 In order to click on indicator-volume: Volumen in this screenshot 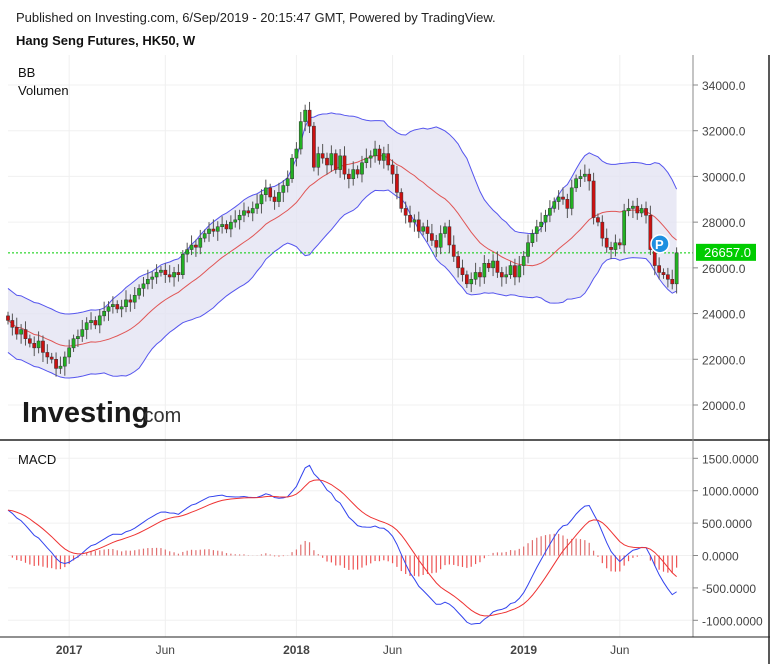, I will do `click(43, 90)`.